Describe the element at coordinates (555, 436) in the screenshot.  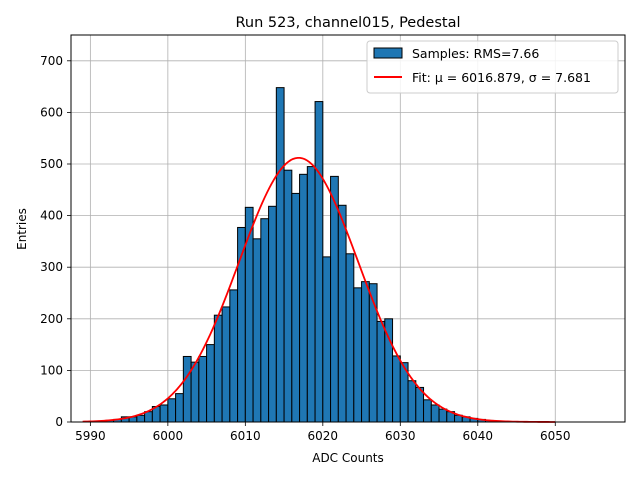
I see `x-tick-label: 6050` at that location.